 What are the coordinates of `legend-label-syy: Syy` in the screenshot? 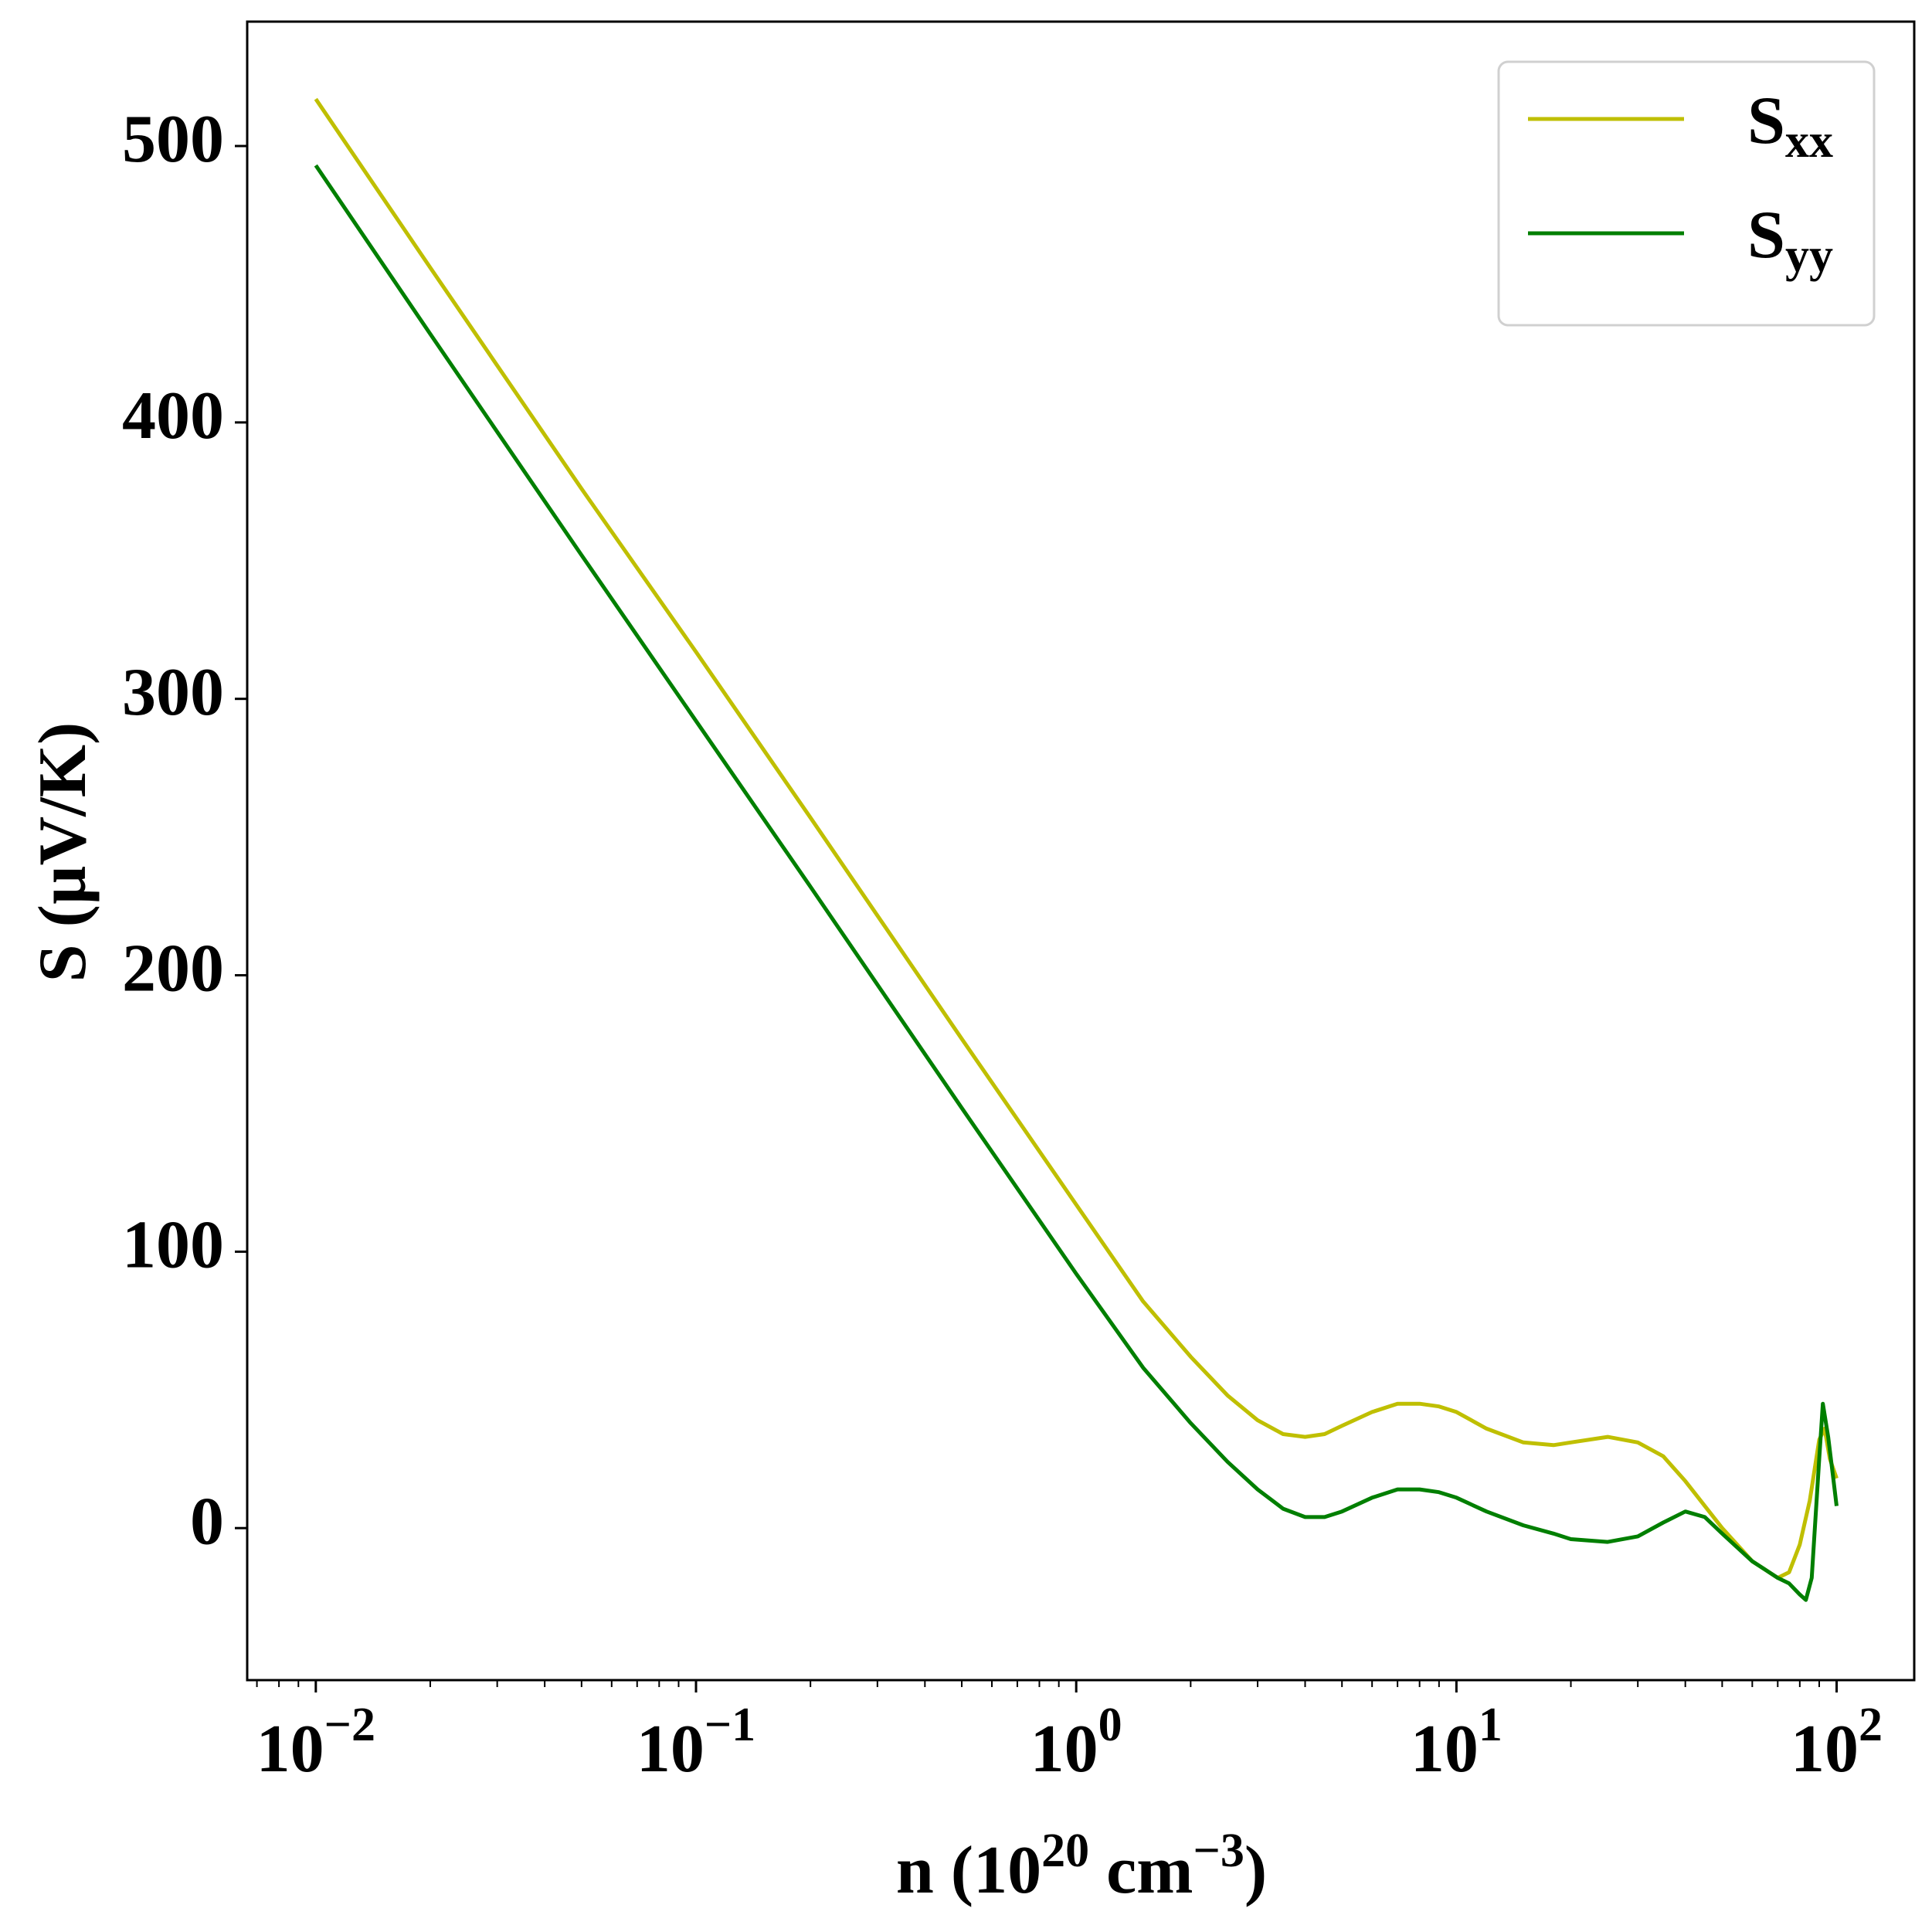 It's located at (1790, 240).